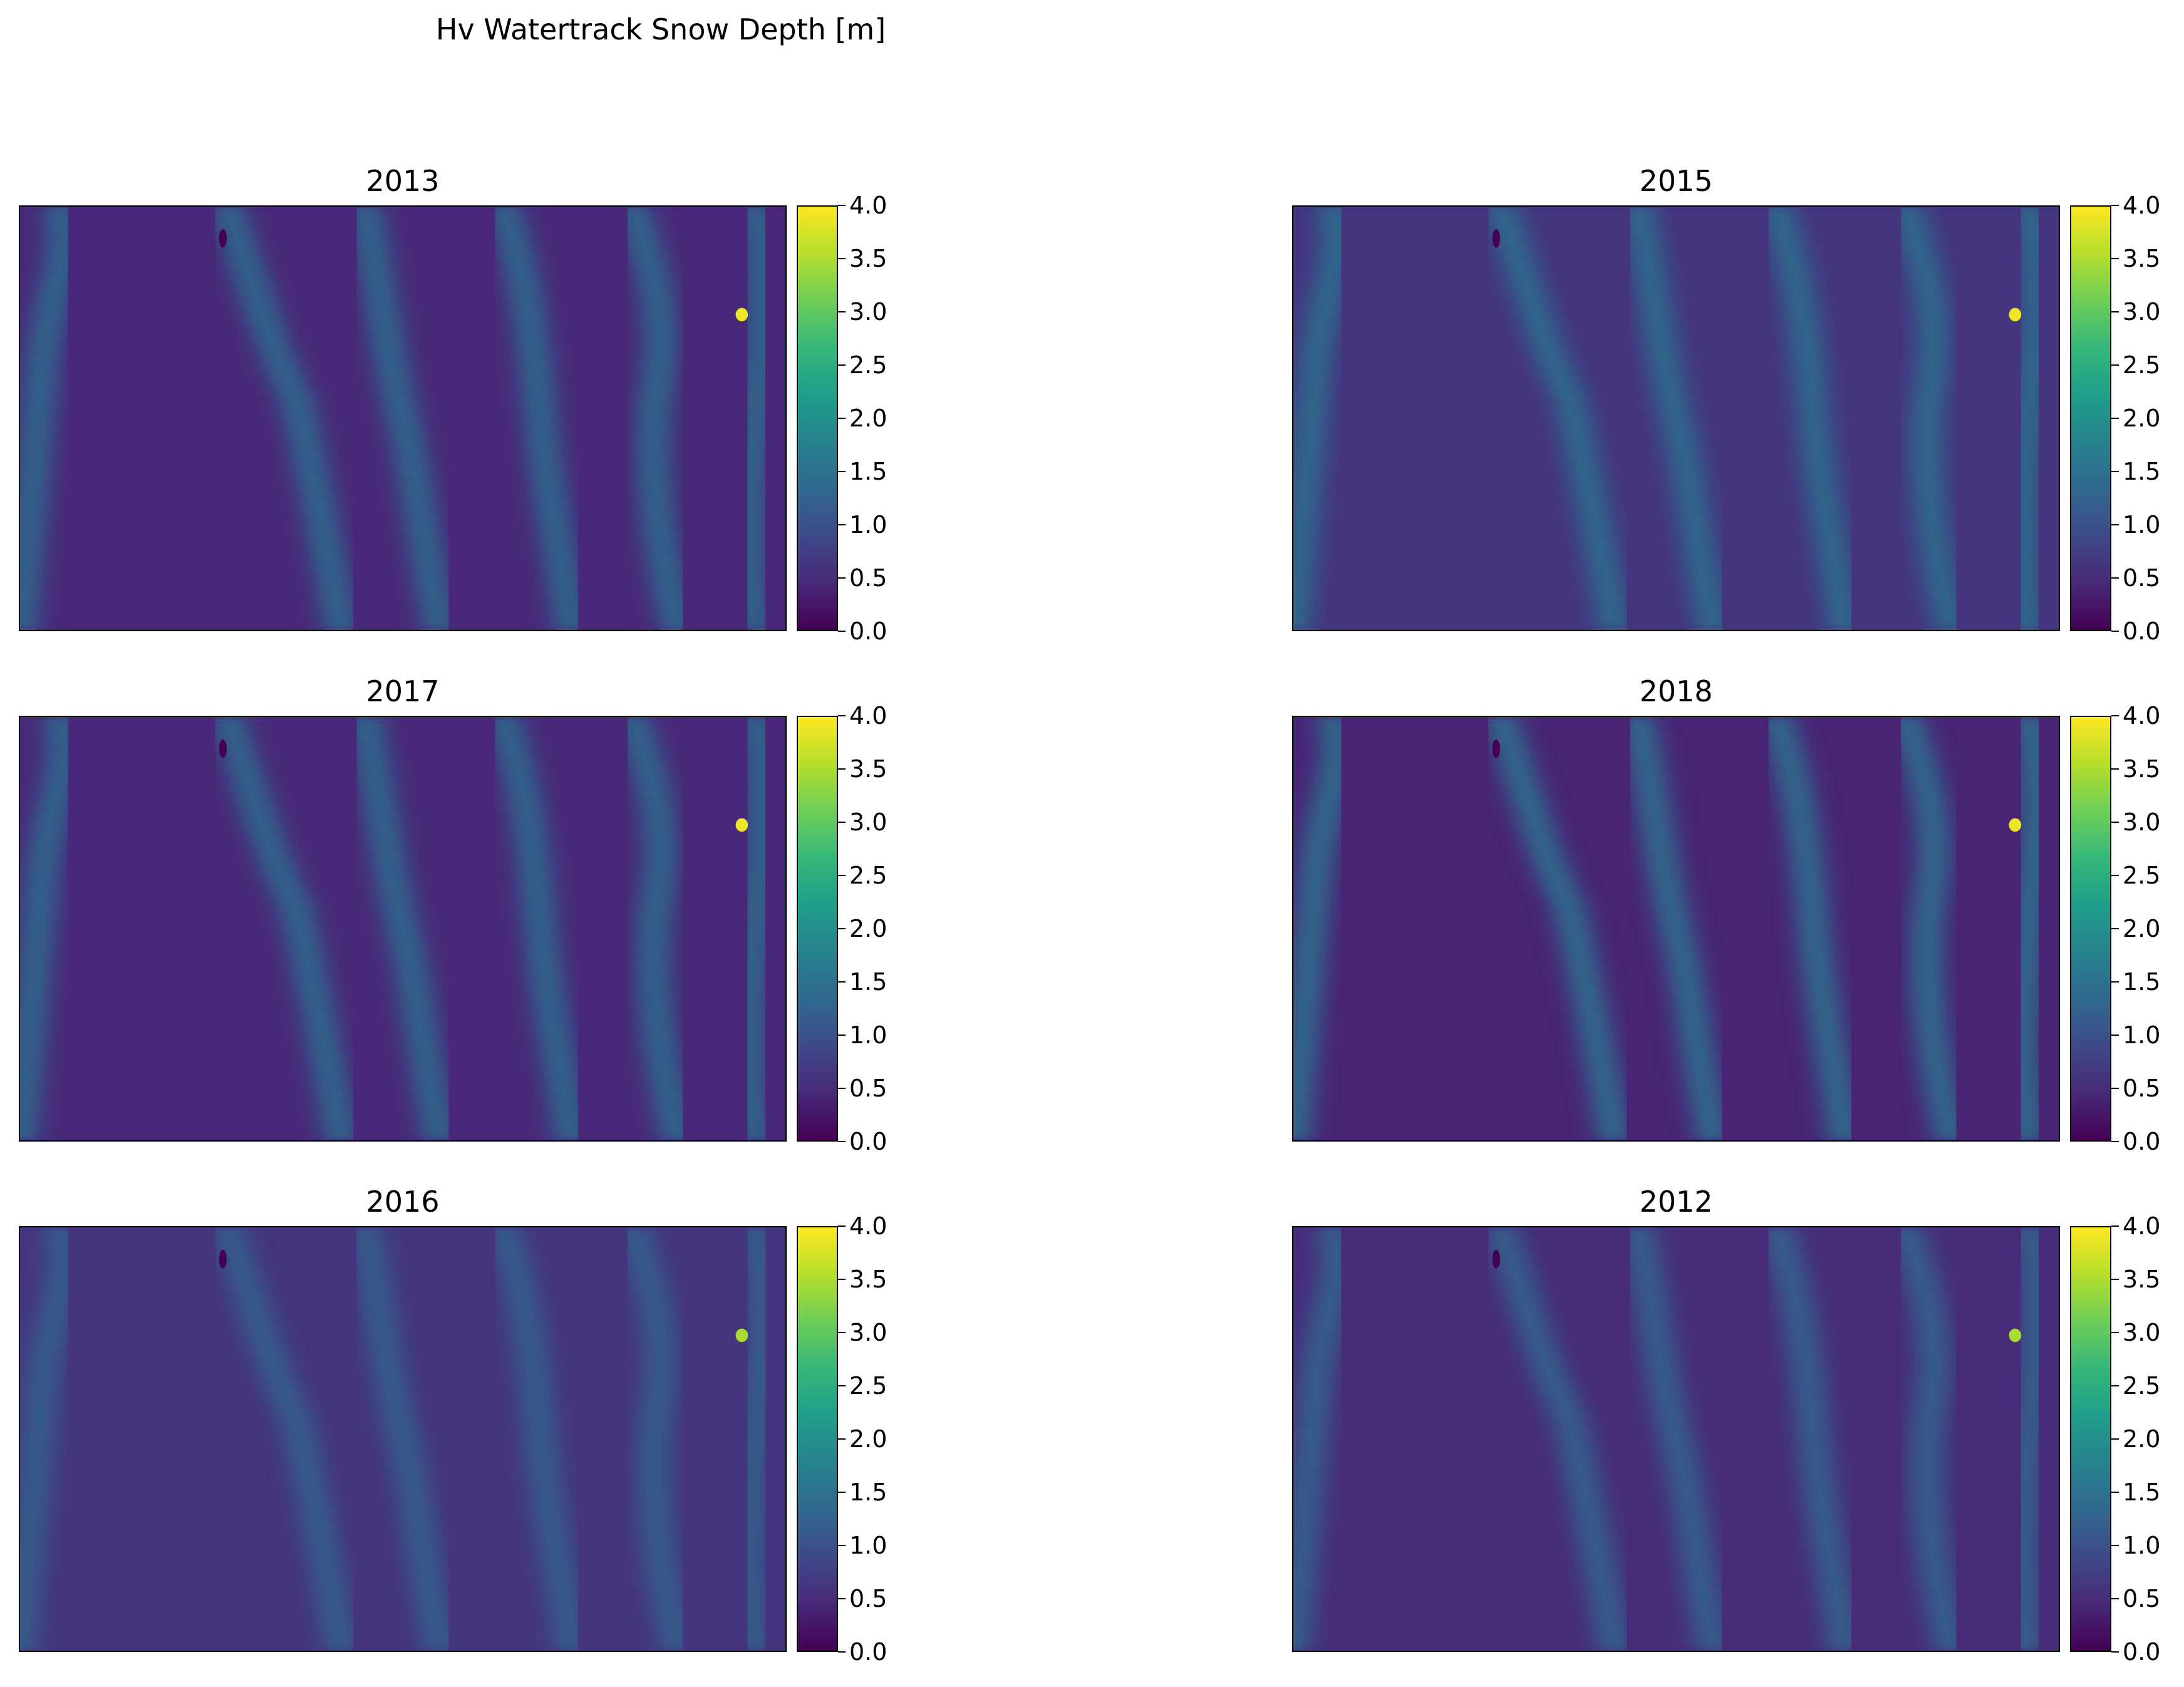 Image resolution: width=2184 pixels, height=1687 pixels. Describe the element at coordinates (1676, 1202) in the screenshot. I see `panel-title: 2012` at that location.